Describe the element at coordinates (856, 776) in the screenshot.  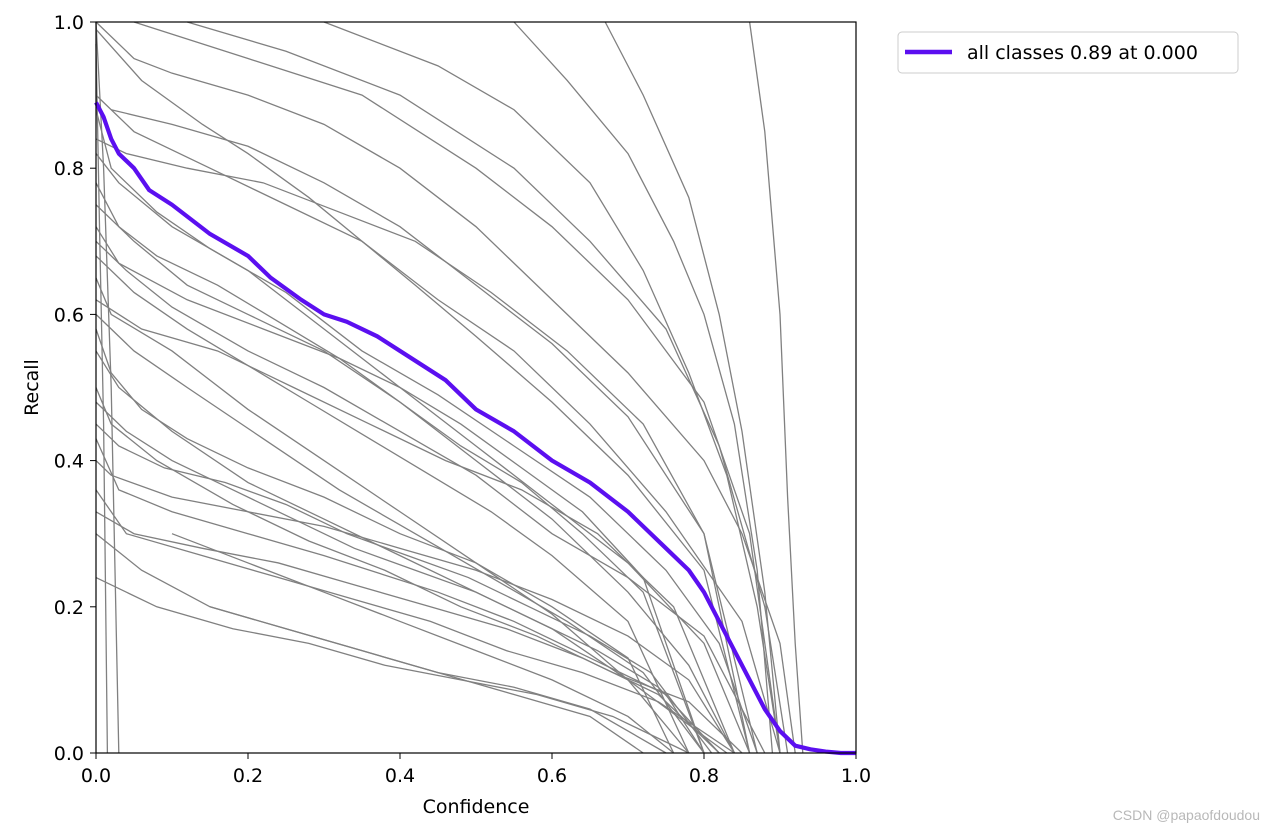
I see `x-tick-label: 1.0` at that location.